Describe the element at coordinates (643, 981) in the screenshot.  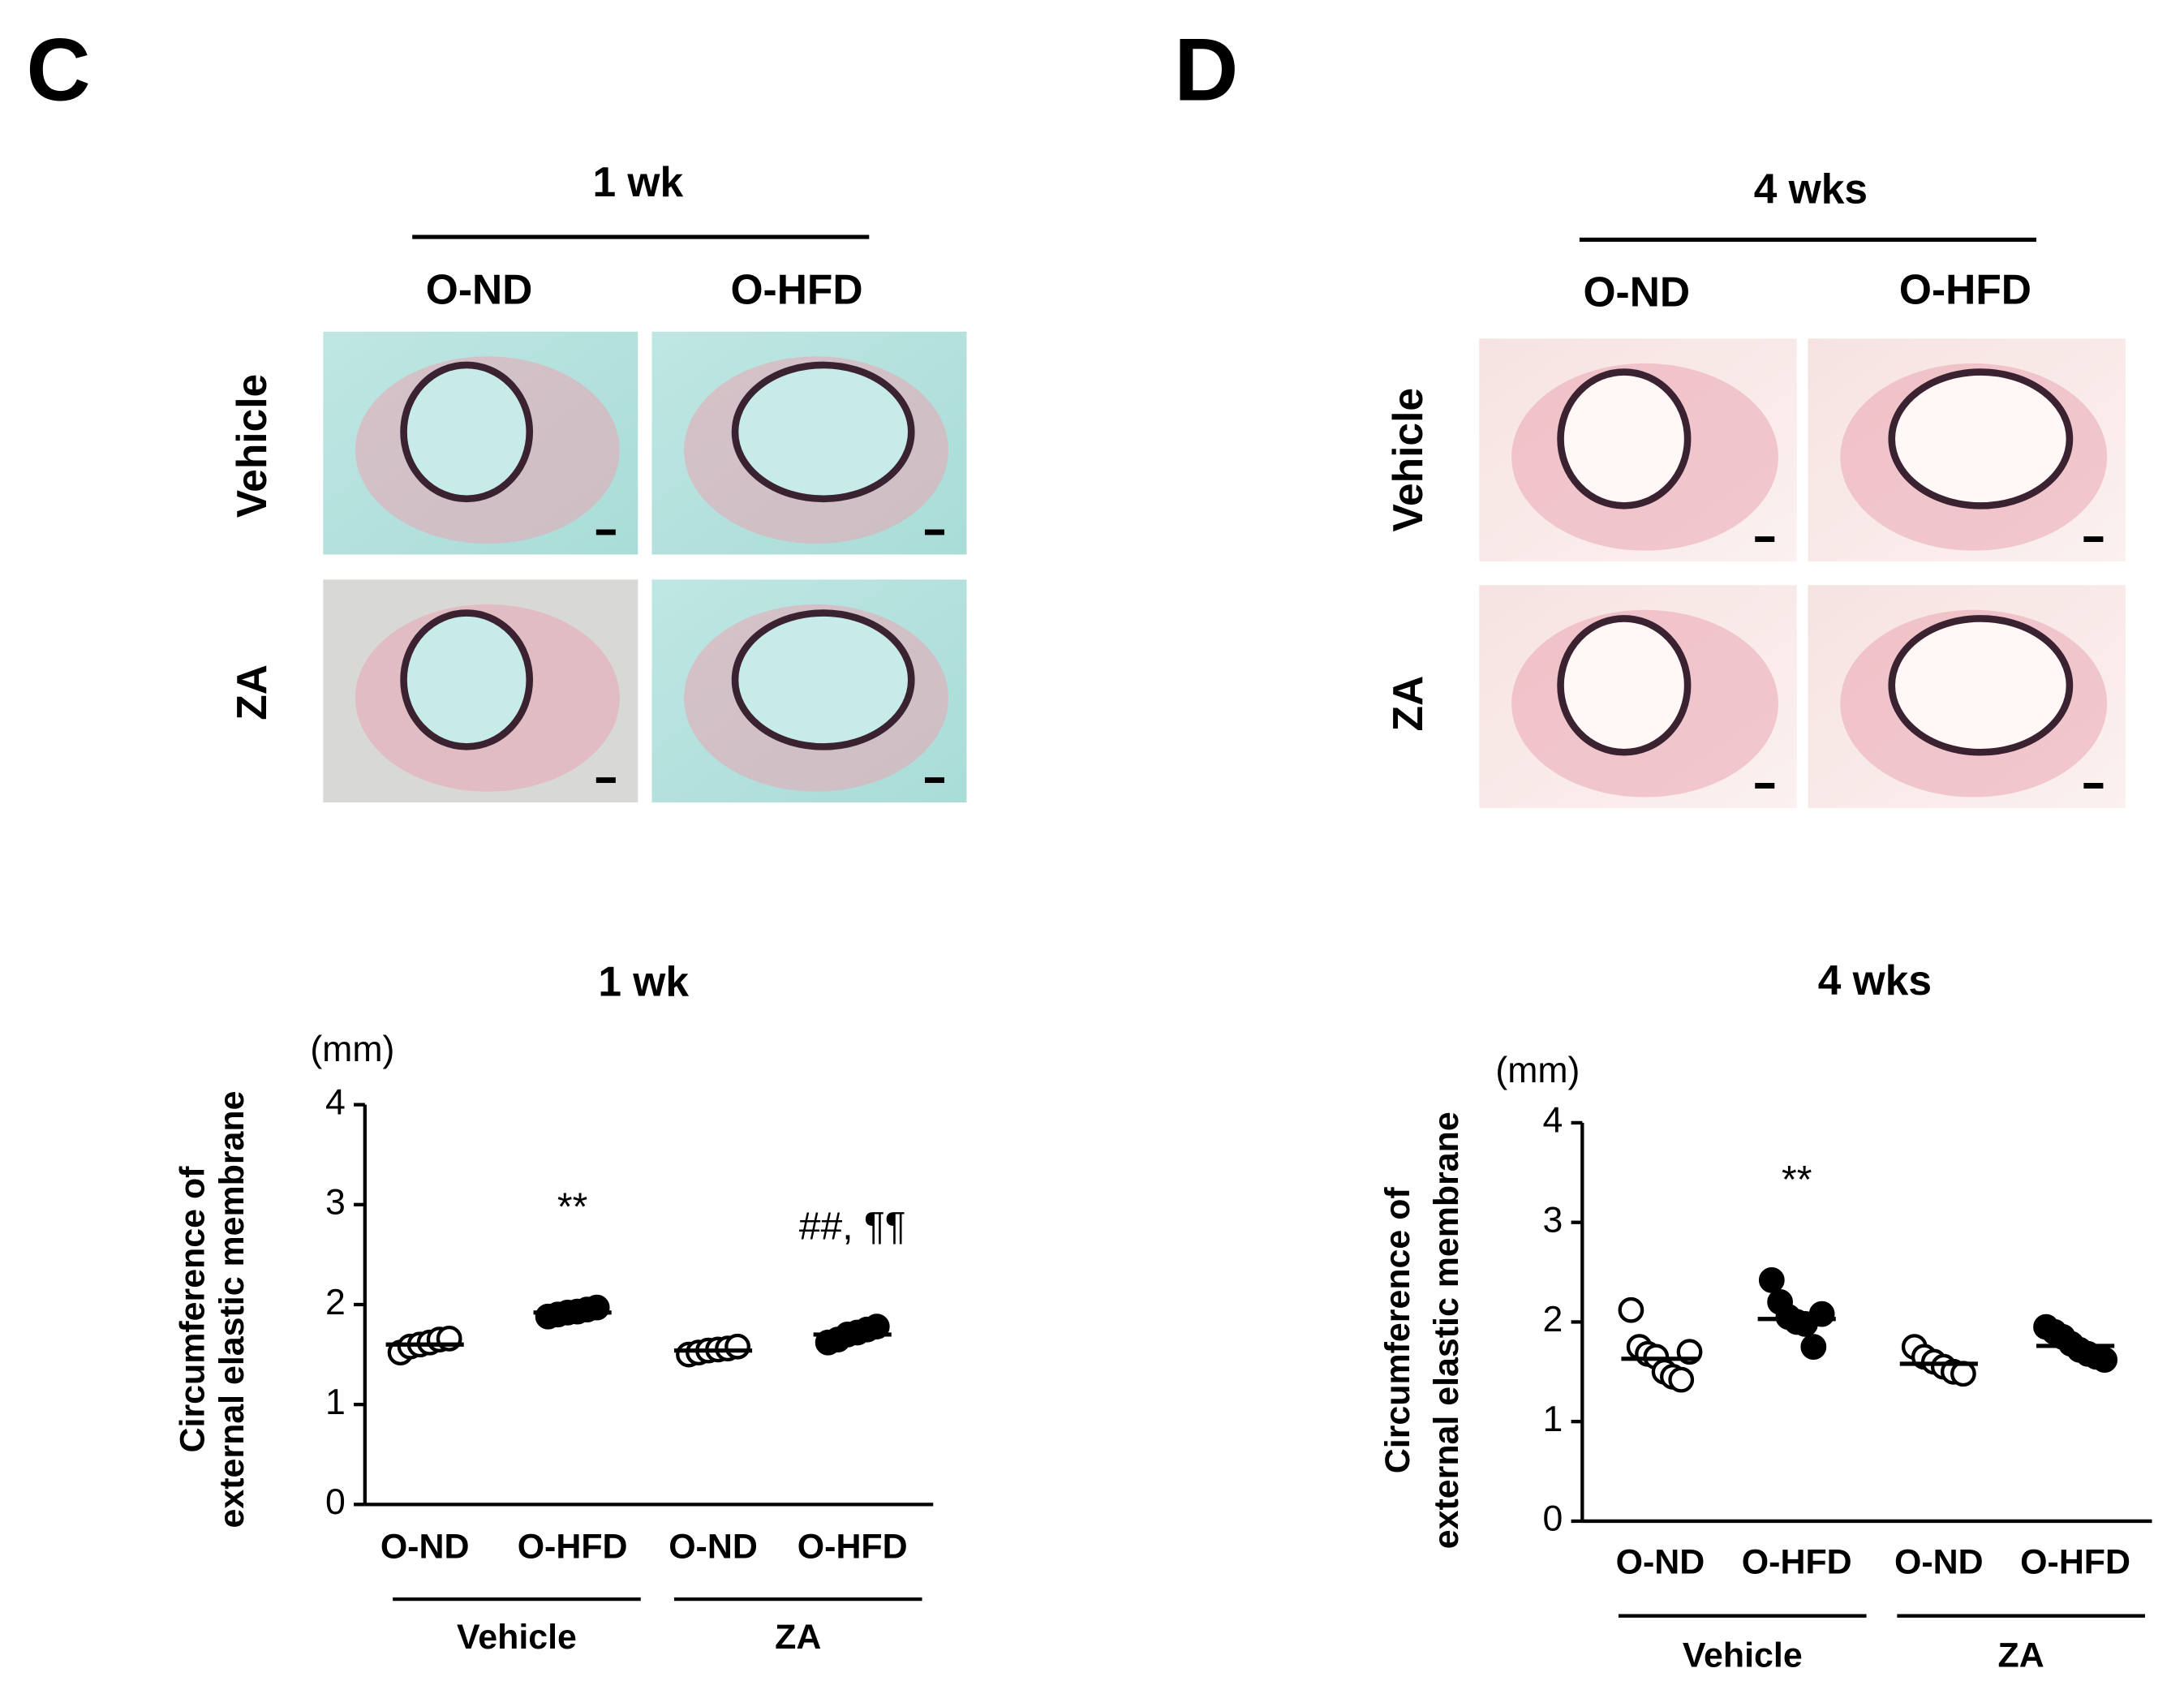
I see `chart-title: 1 wk` at that location.